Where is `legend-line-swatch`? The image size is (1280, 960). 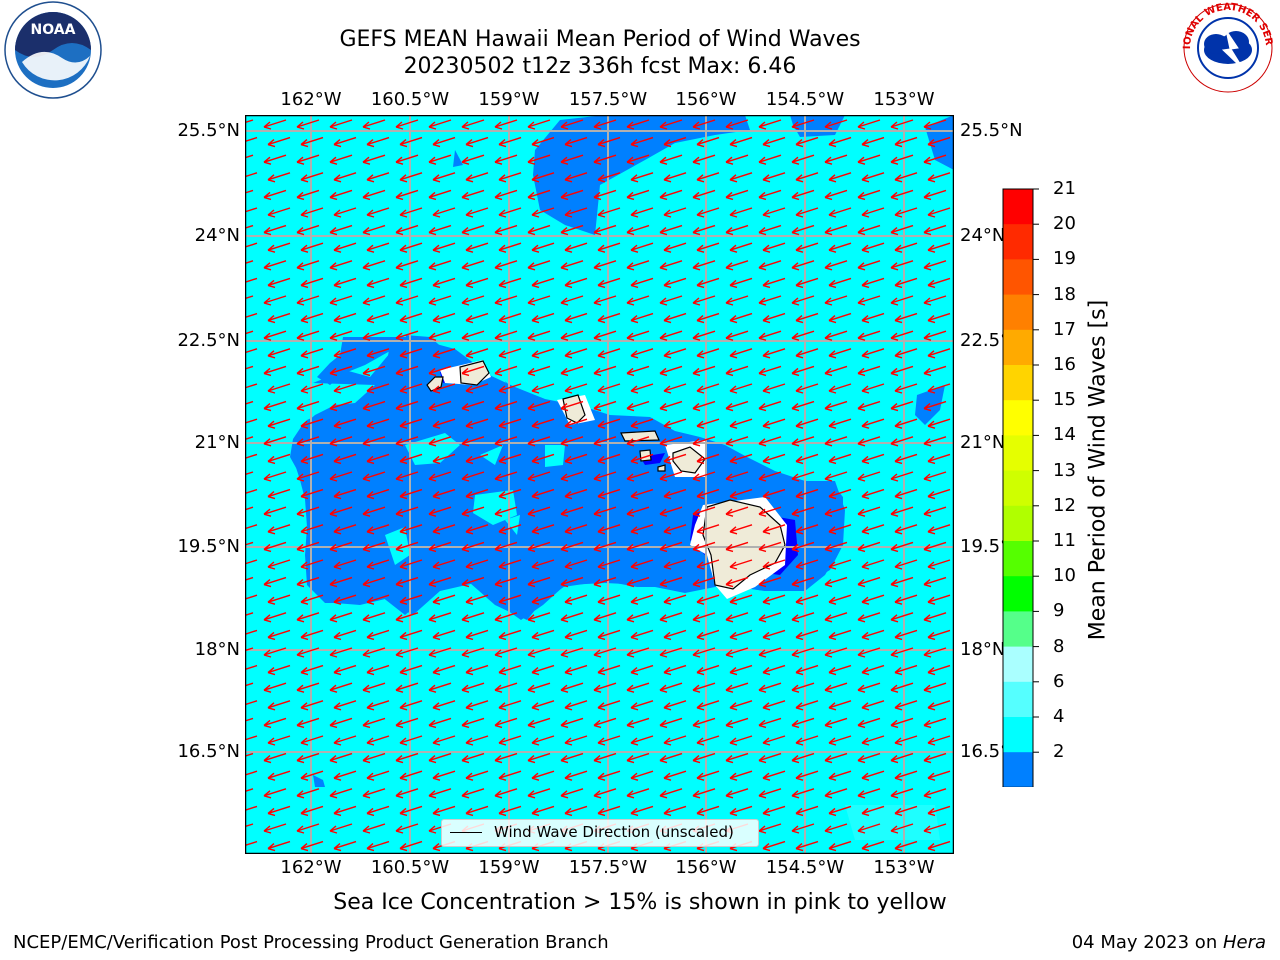 legend-line-swatch is located at coordinates (466, 832).